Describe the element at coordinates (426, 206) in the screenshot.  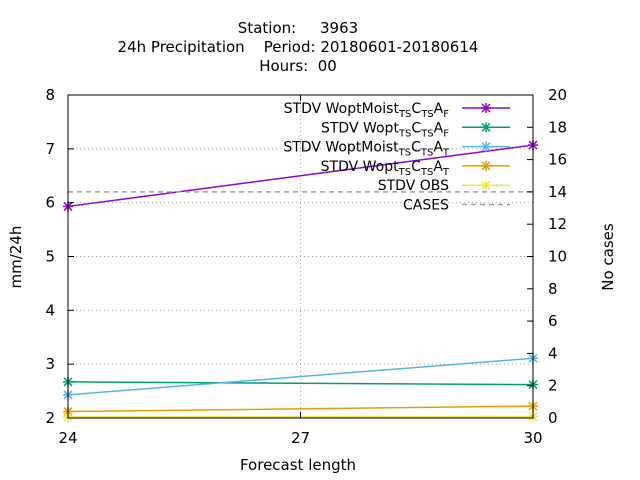
I see `legend-label: CASES` at that location.